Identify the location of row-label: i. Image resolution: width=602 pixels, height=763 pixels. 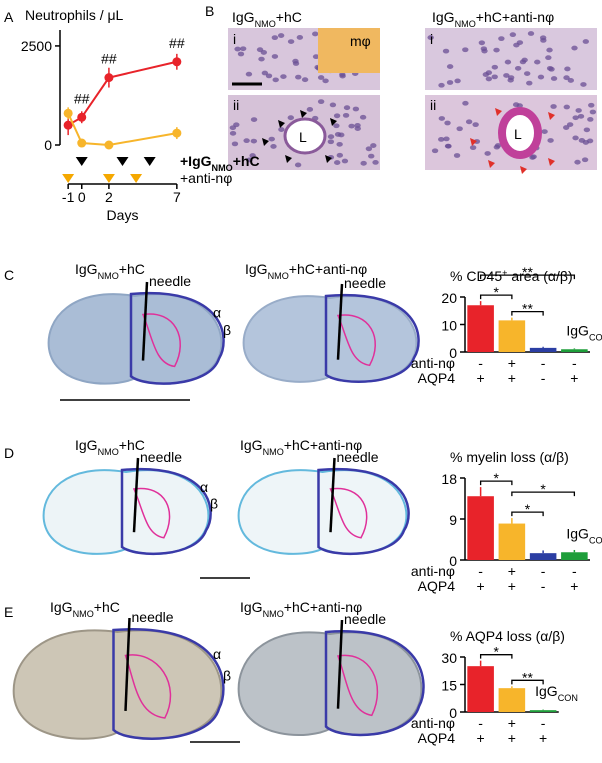
(234, 39).